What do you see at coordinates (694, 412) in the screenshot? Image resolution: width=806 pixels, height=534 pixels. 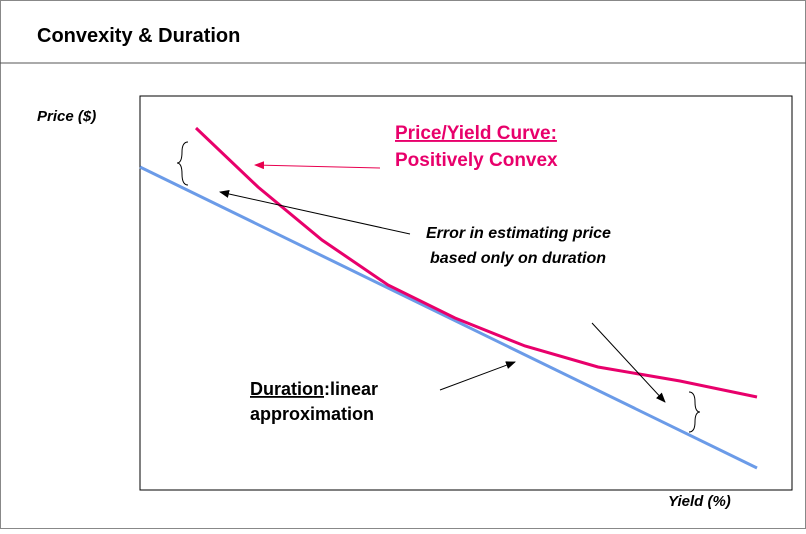 I see `right-brace` at bounding box center [694, 412].